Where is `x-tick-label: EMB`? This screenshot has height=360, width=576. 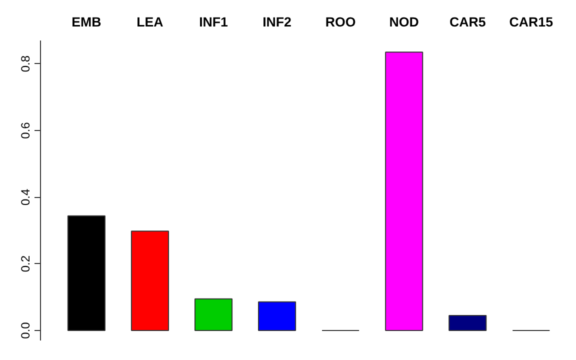
x-tick-label: EMB is located at coordinates (87, 22).